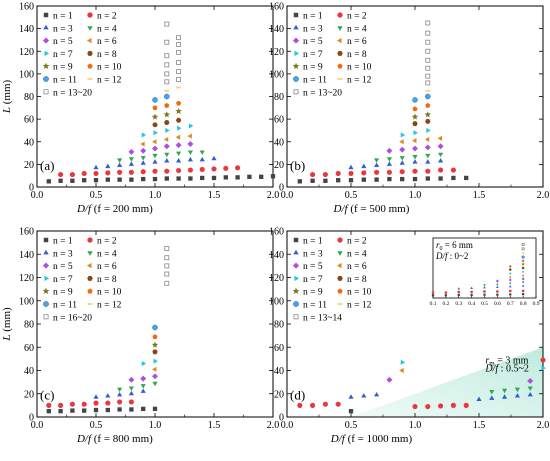 The height and width of the screenshot is (461, 550). Describe the element at coordinates (72, 318) in the screenshot. I see `legend-label: n = 16~20` at that location.